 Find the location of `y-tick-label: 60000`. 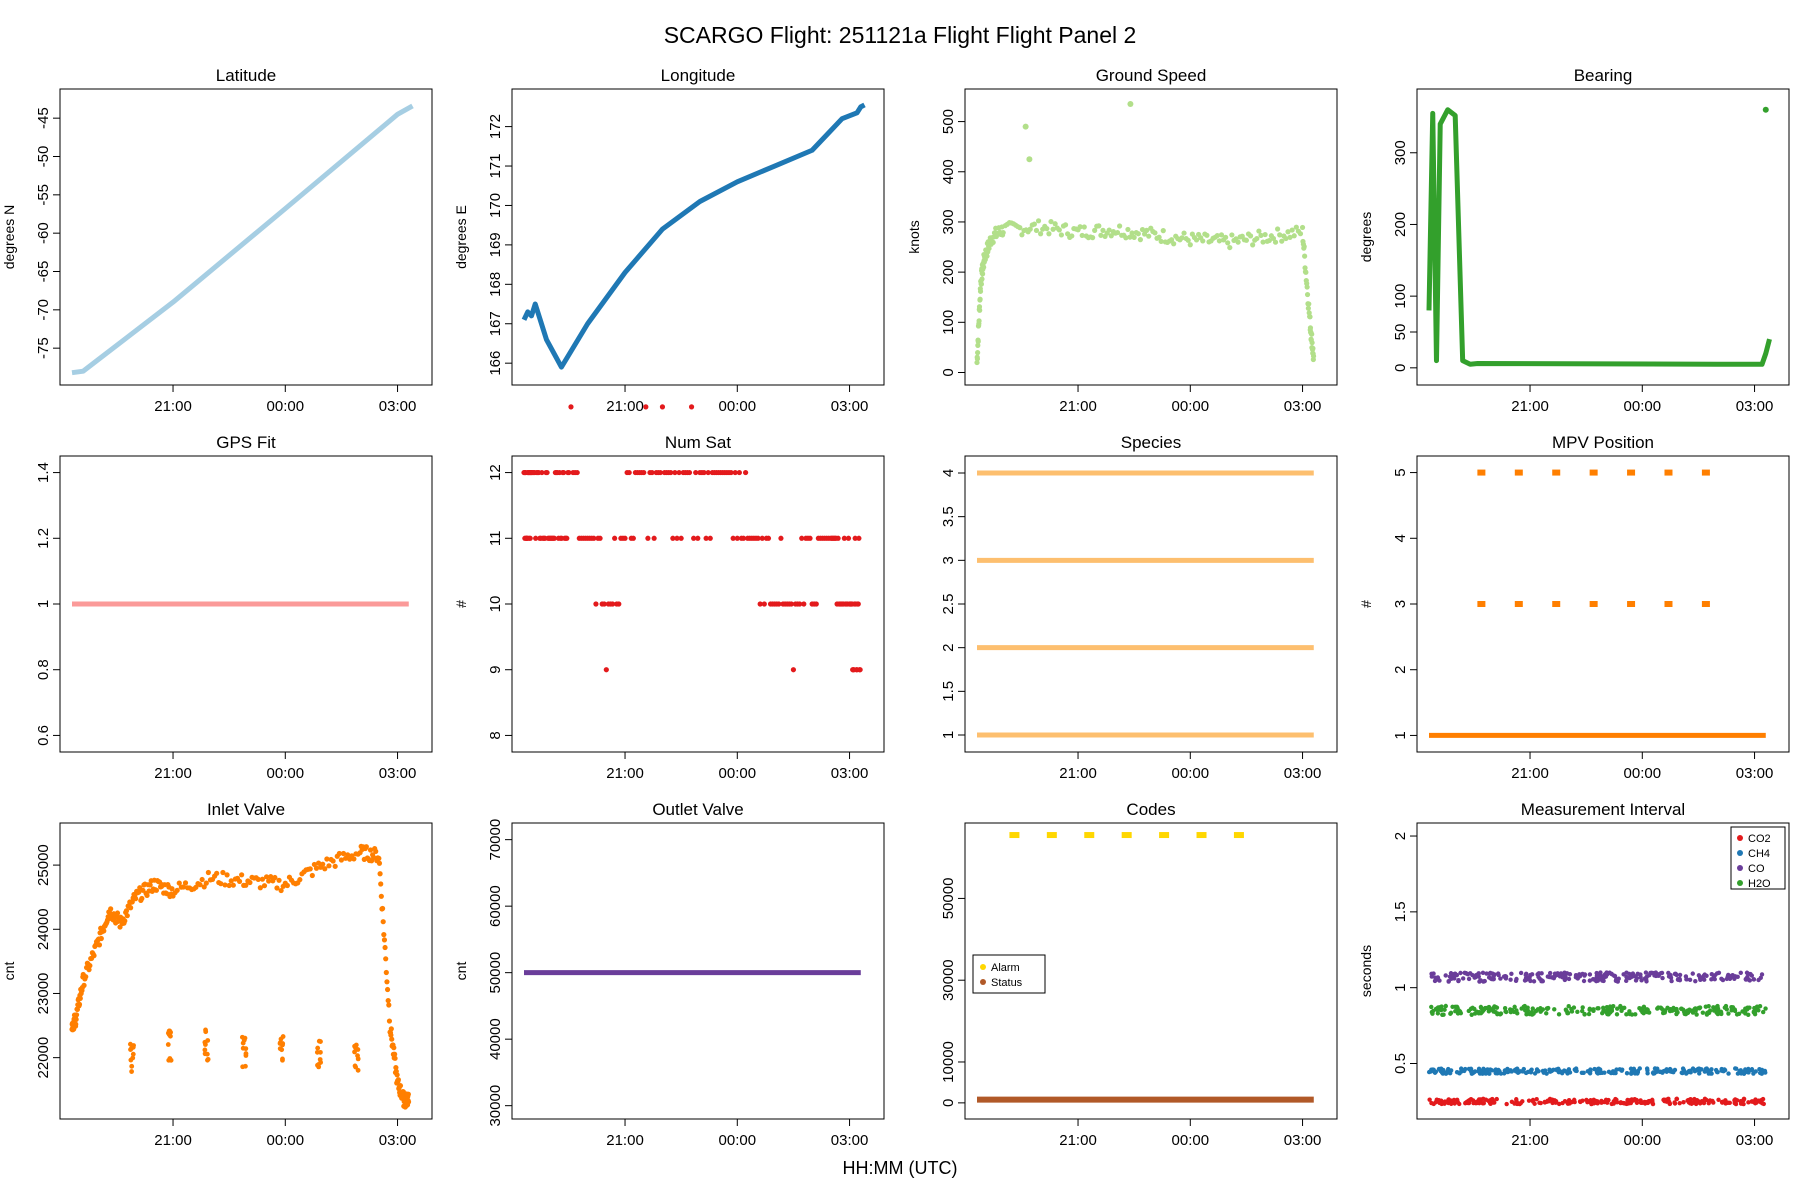

y-tick-label: 60000 is located at coordinates (495, 906).